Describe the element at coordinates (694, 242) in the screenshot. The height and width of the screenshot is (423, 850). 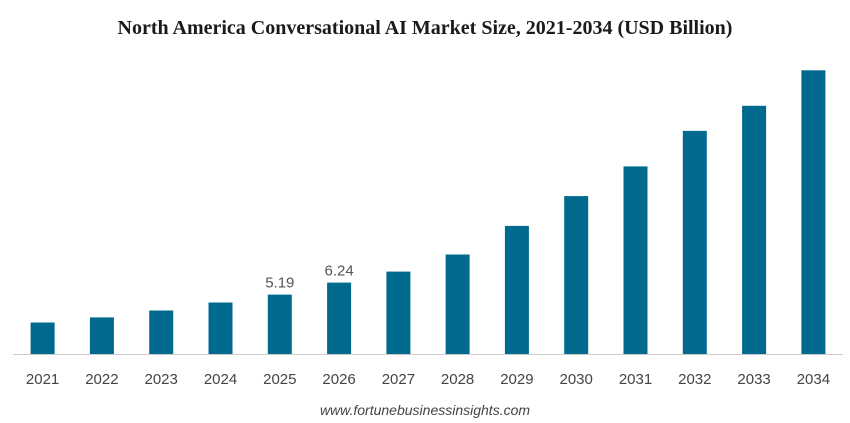
I see `bar-2032` at that location.